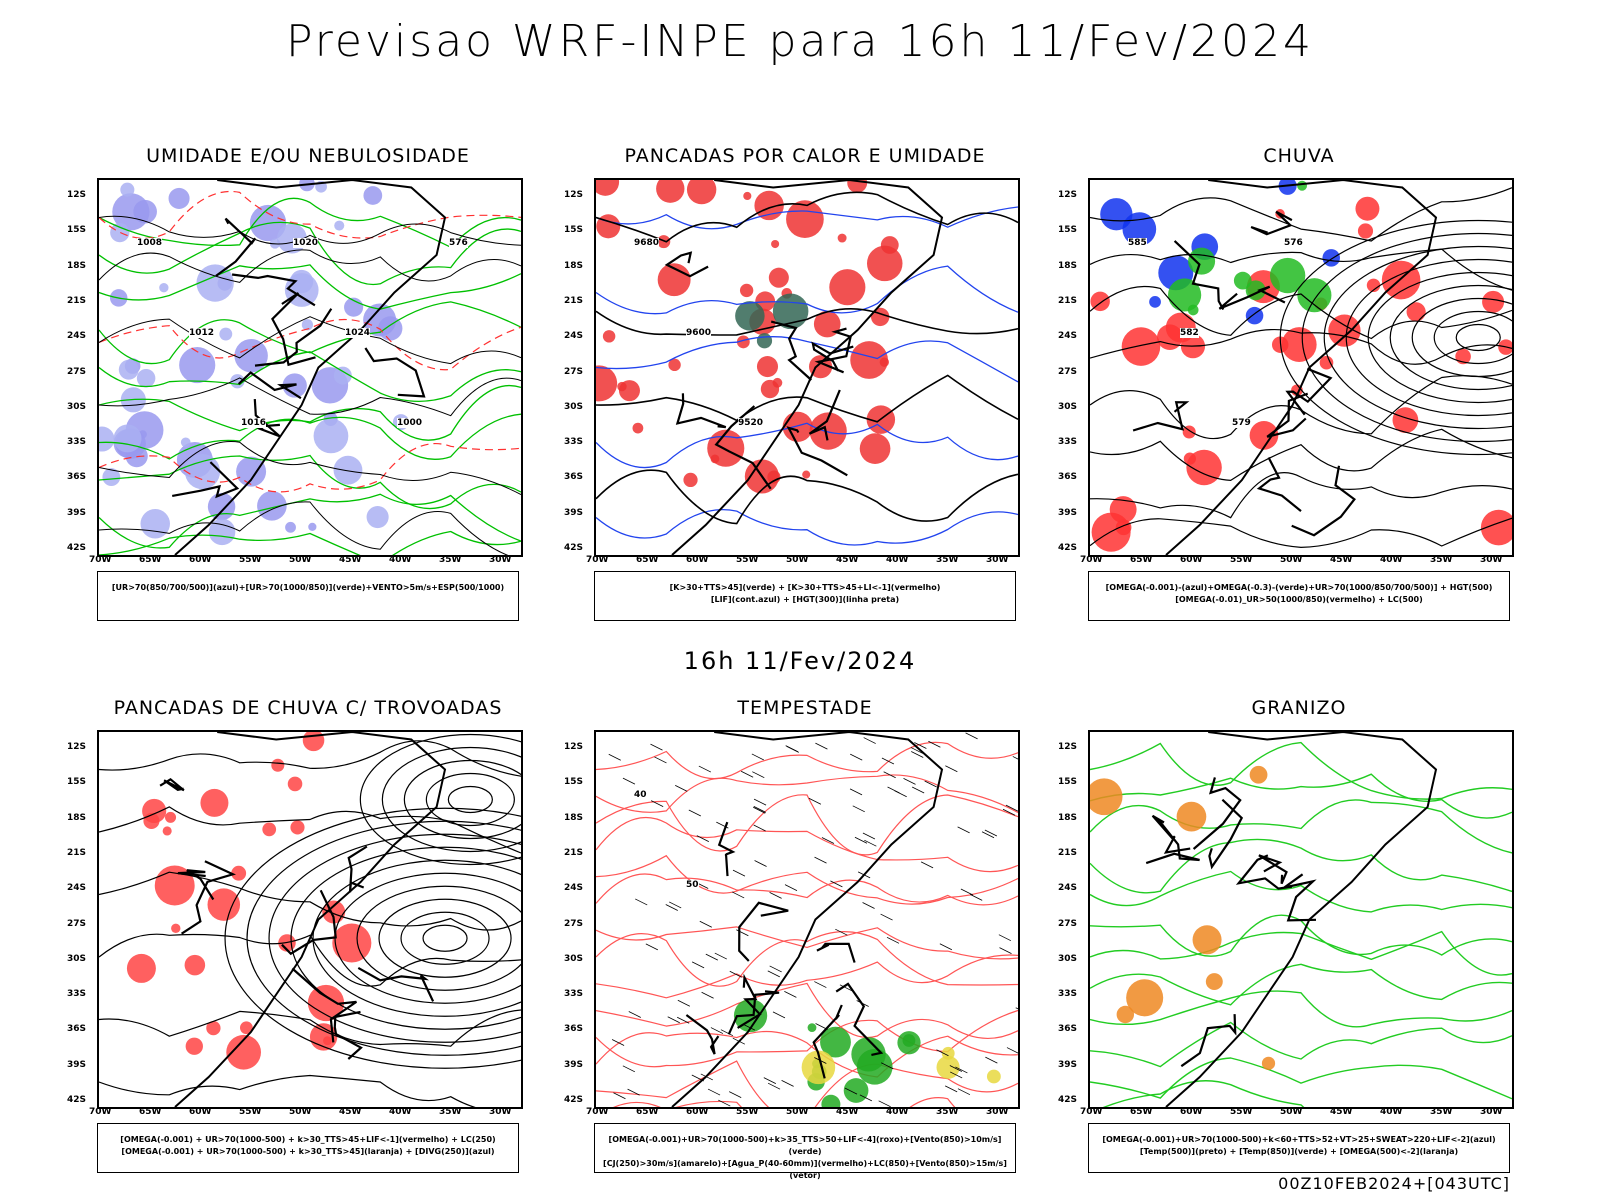  What do you see at coordinates (1293, 243) in the screenshot?
I see `contour-label: 576` at bounding box center [1293, 243].